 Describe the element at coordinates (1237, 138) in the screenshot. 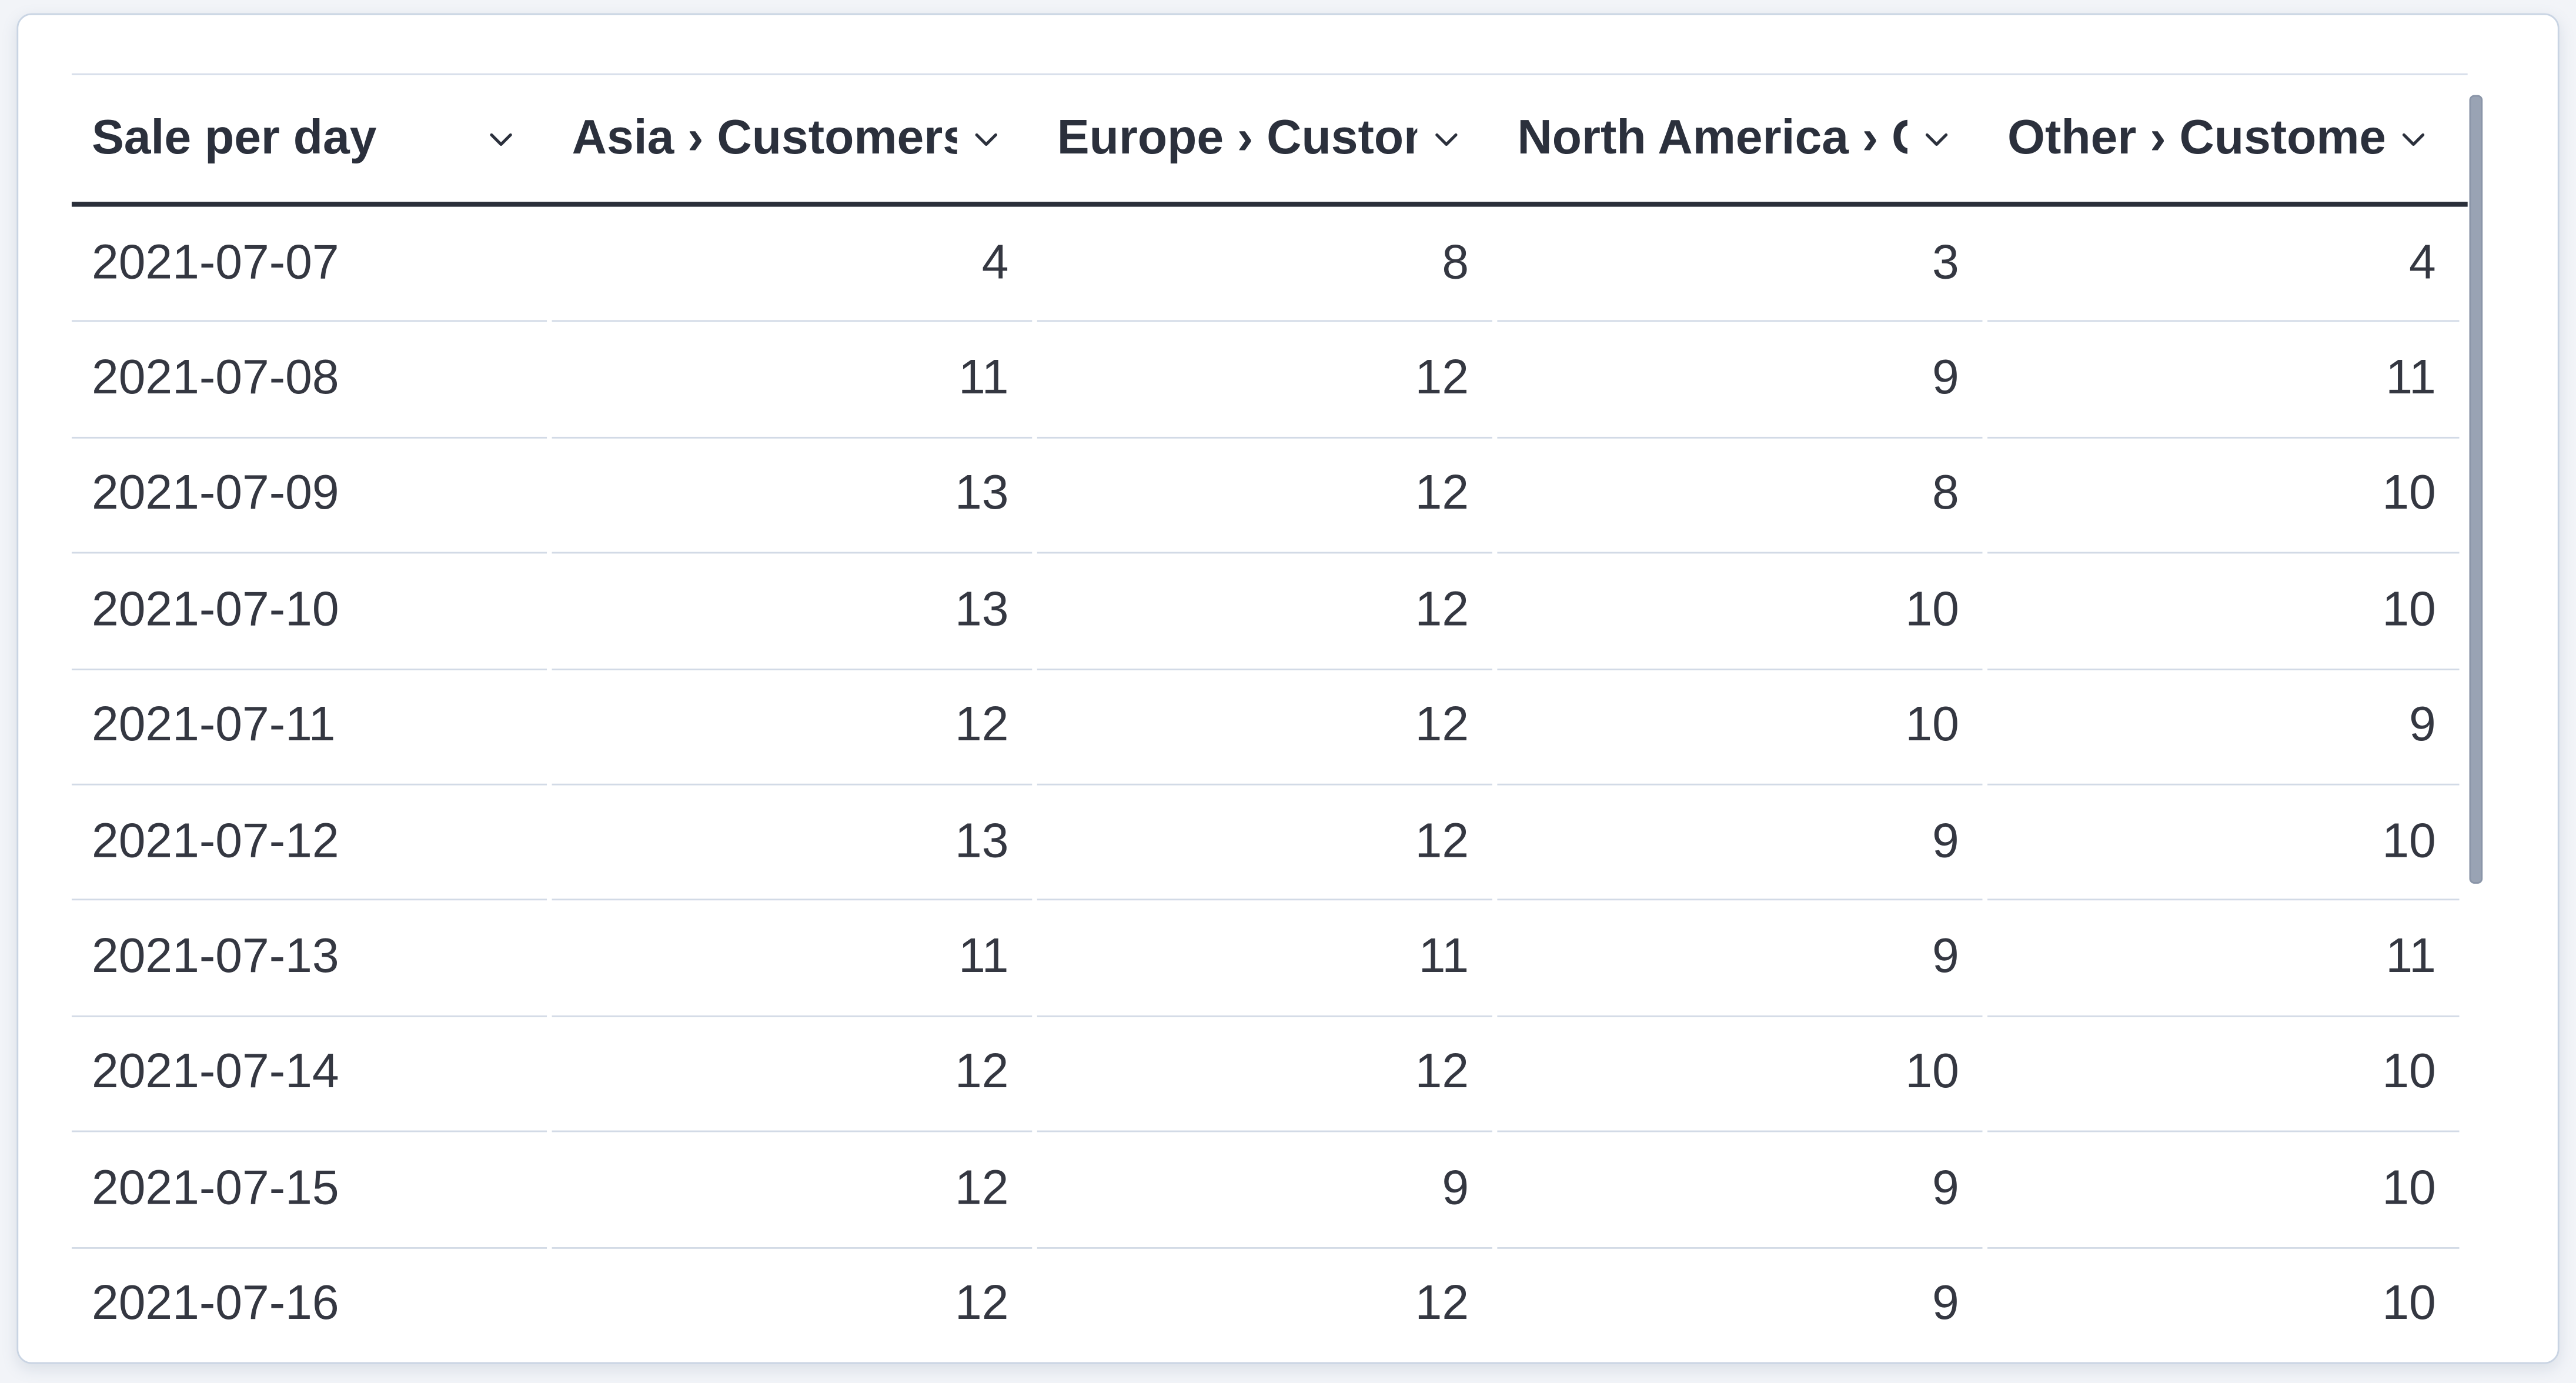

I see `column-header-label: Europe › Customers` at that location.